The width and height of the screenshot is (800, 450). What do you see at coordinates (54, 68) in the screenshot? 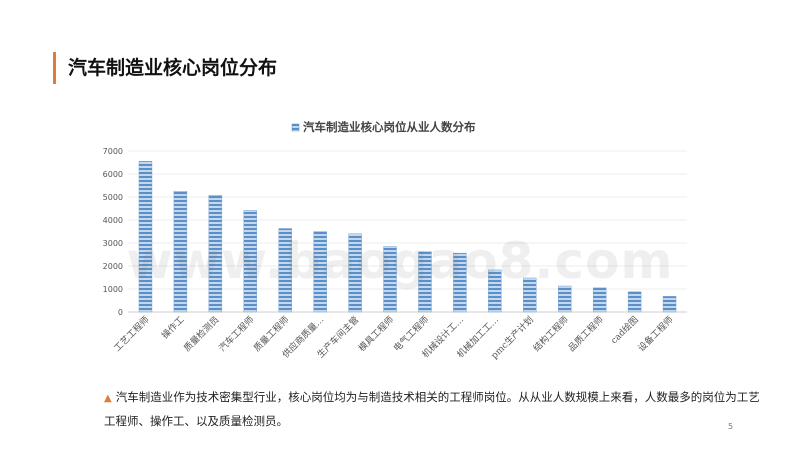
I see `title-accent-bar` at bounding box center [54, 68].